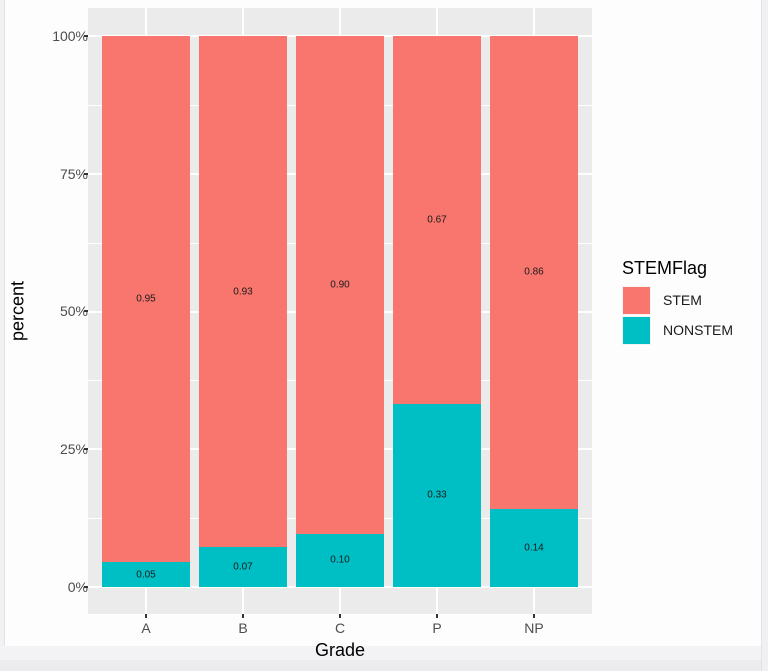 The width and height of the screenshot is (768, 671). Describe the element at coordinates (146, 628) in the screenshot. I see `x-tick-label-a: A` at that location.